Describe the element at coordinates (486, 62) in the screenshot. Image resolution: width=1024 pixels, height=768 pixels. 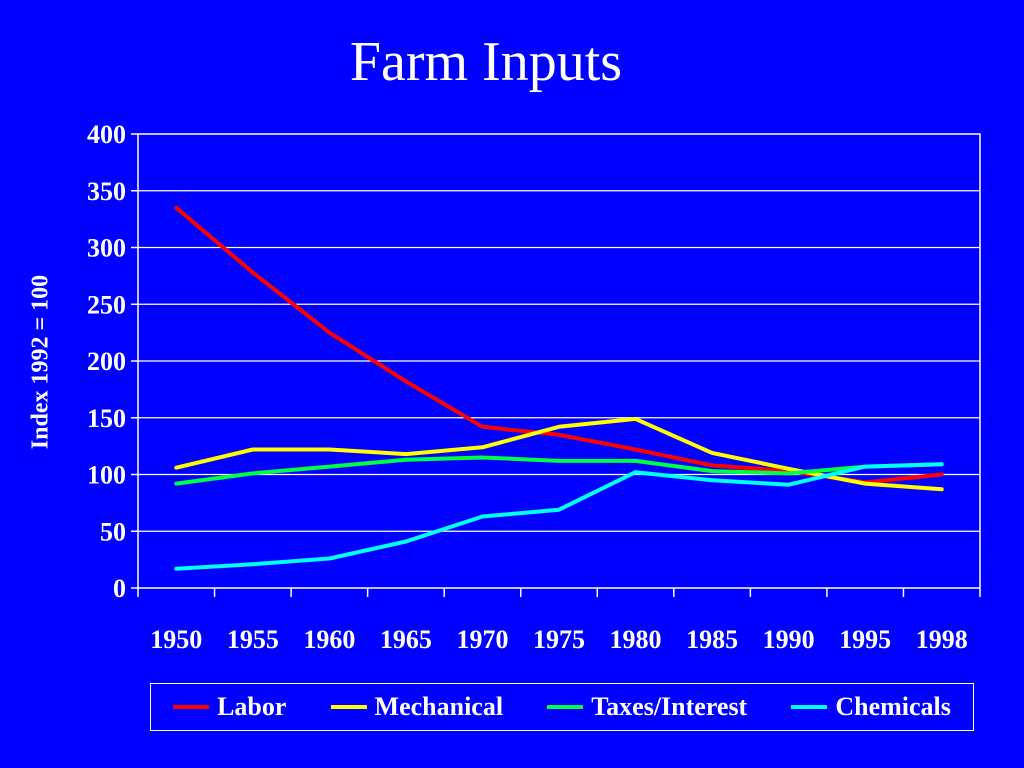
I see `slide-title: Farm Inputs` at that location.